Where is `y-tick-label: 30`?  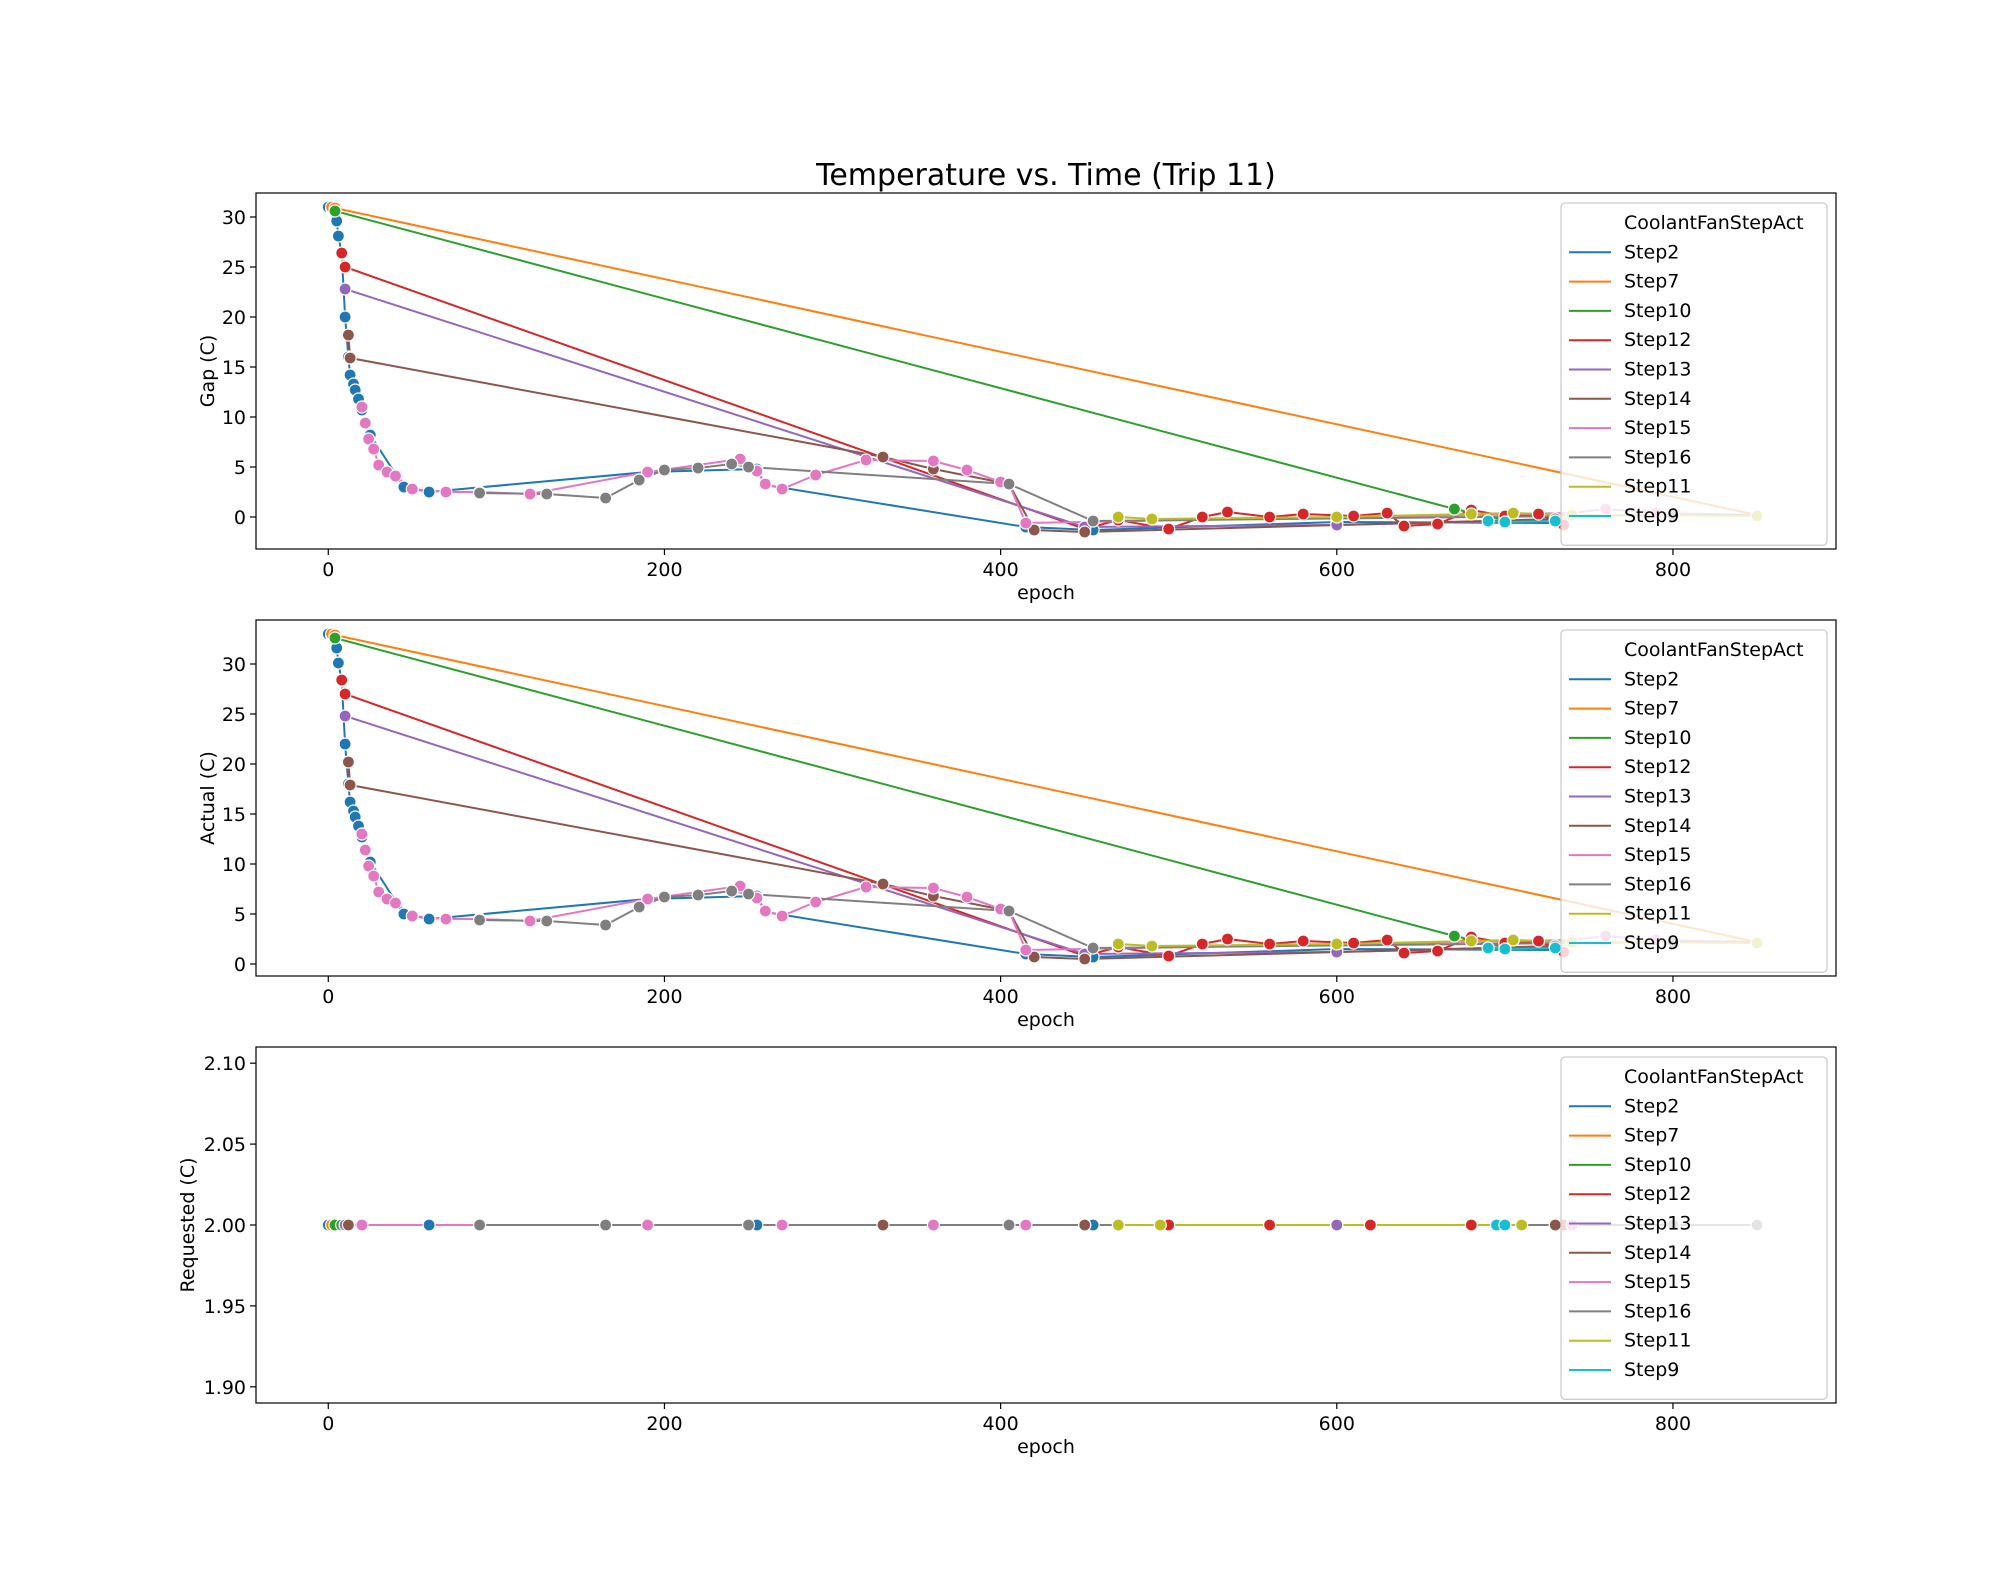 y-tick-label: 30 is located at coordinates (234, 665).